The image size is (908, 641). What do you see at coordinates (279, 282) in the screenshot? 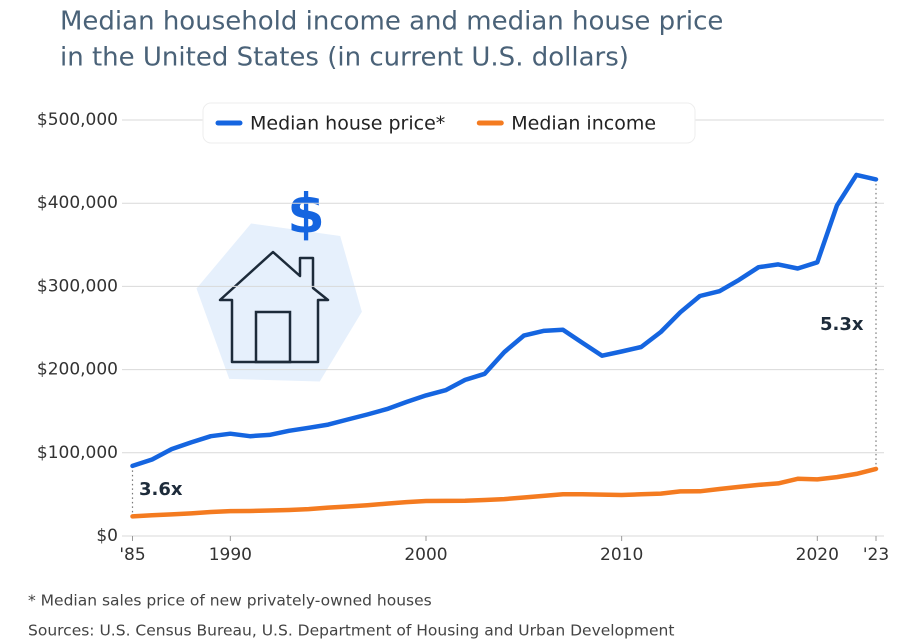
I see `house-icon: $` at bounding box center [279, 282].